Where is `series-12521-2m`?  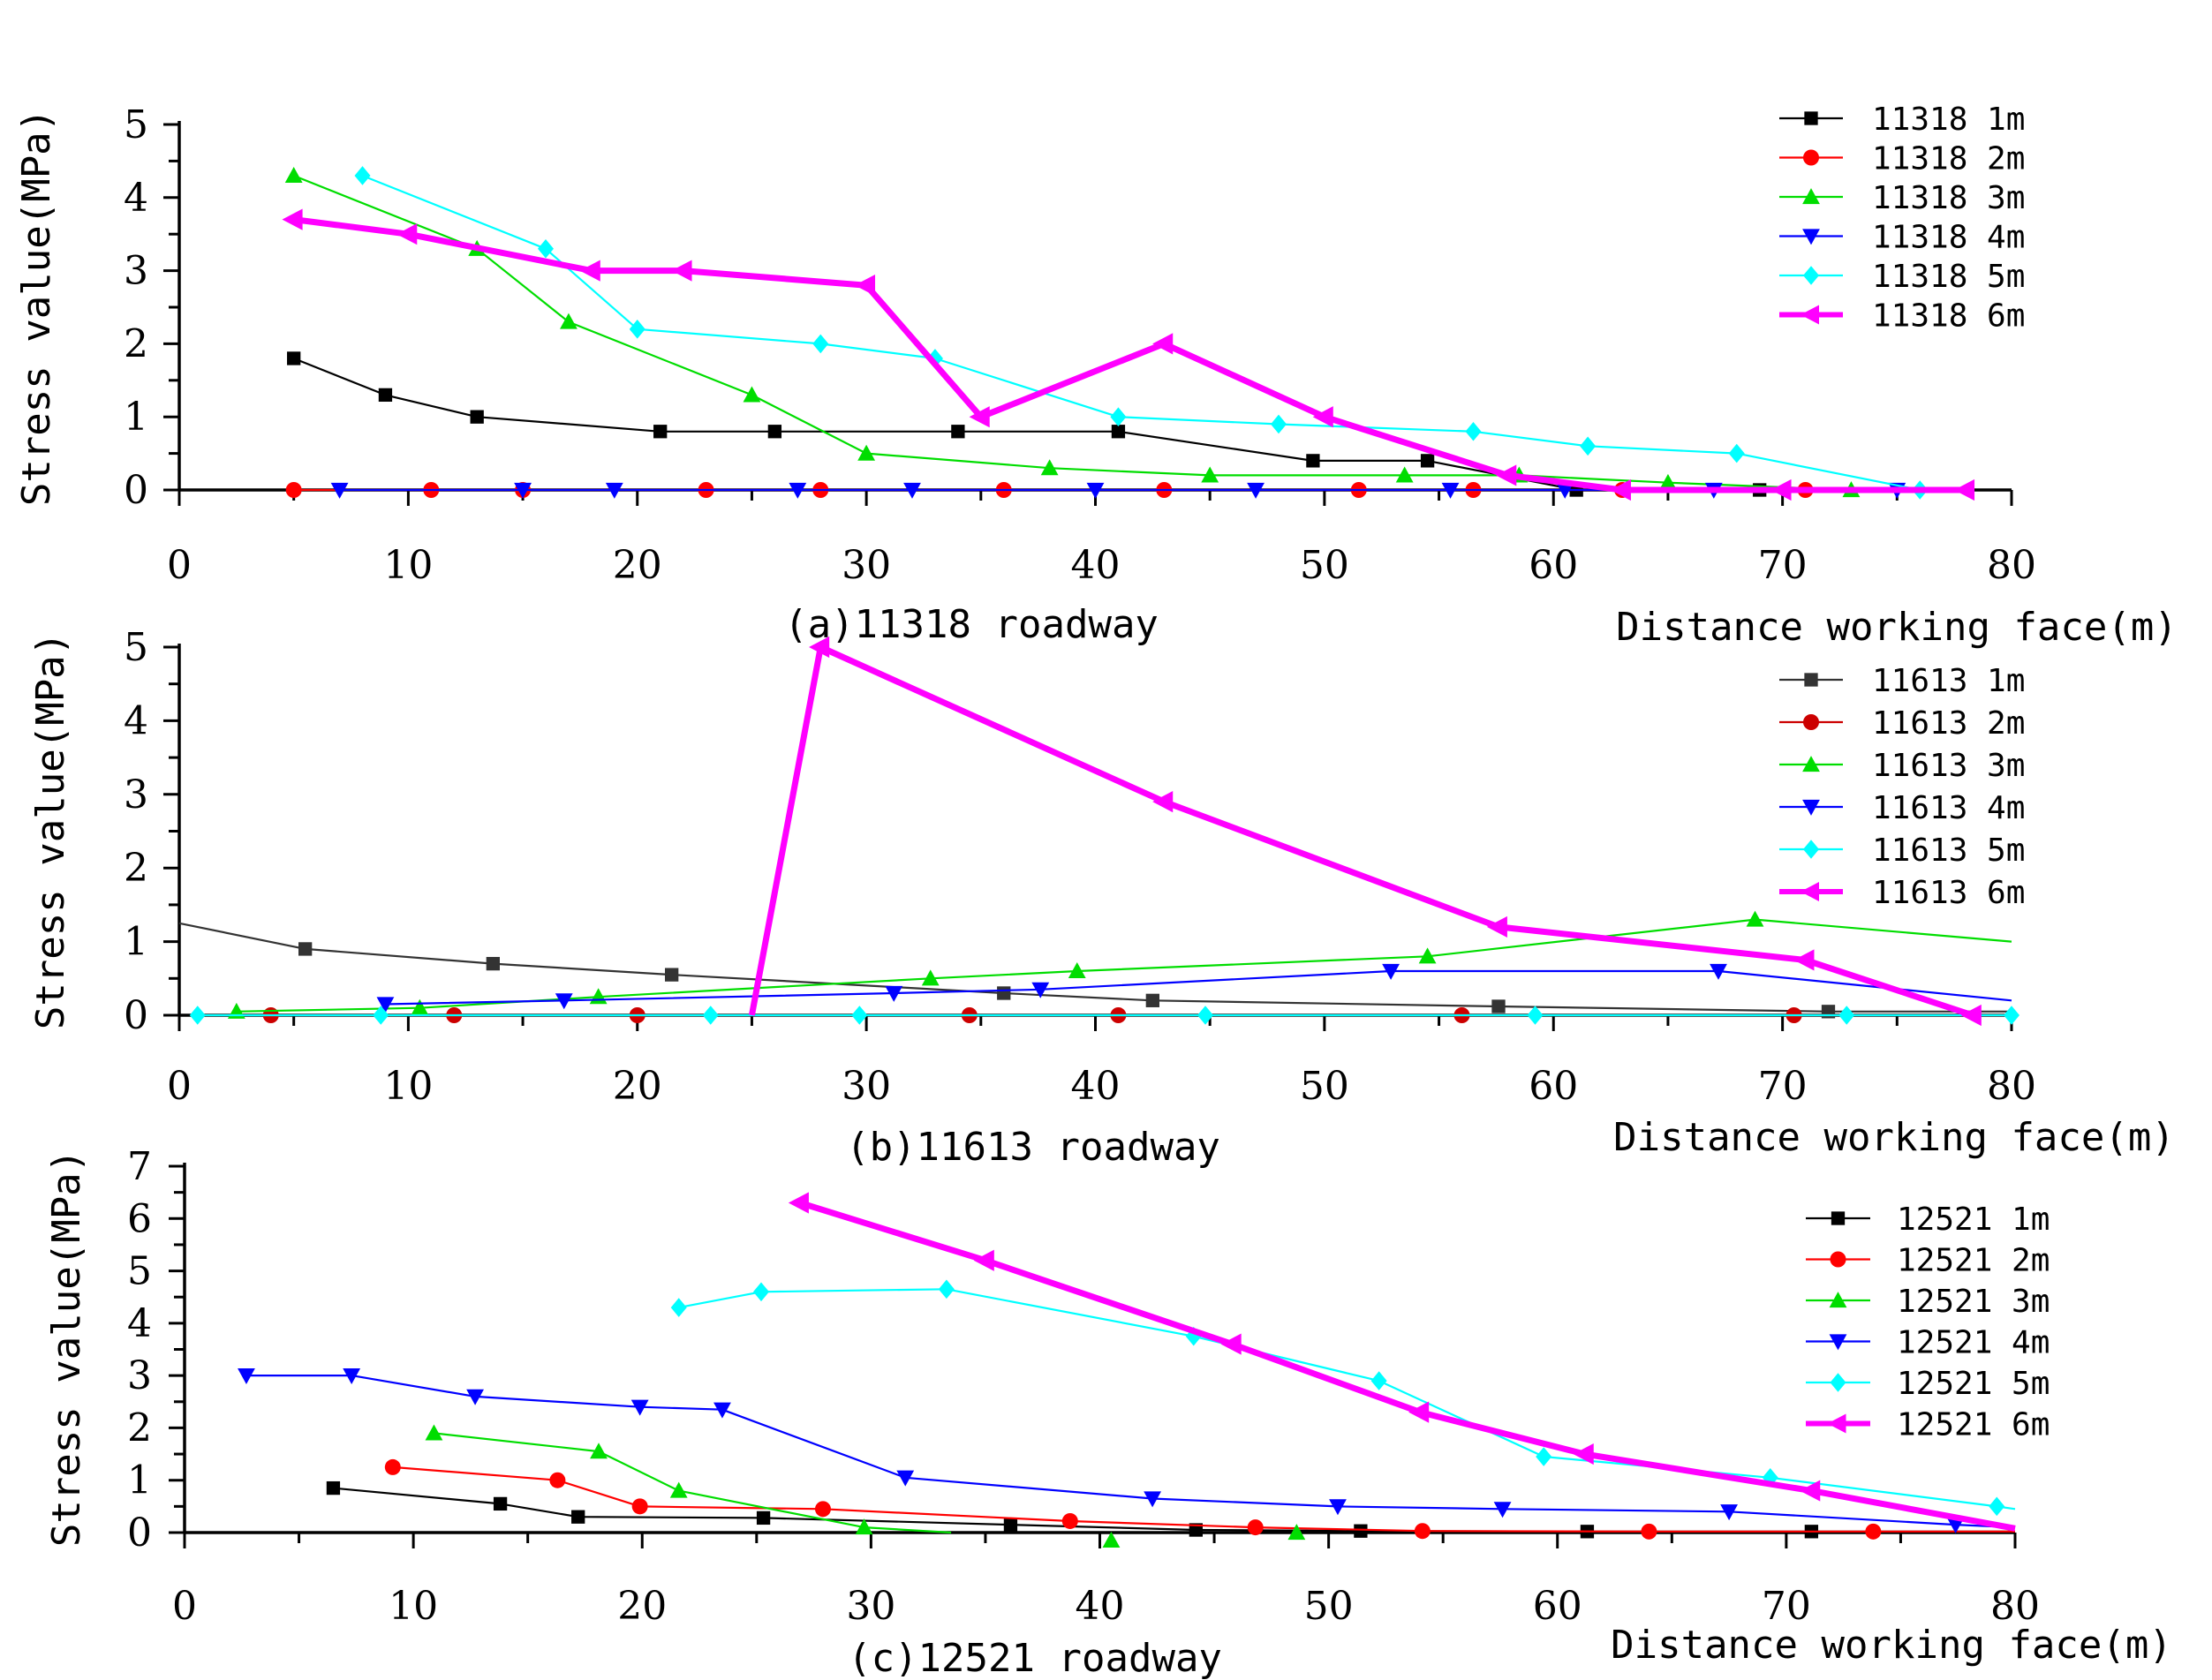 series-12521-2m is located at coordinates (1199, 1499).